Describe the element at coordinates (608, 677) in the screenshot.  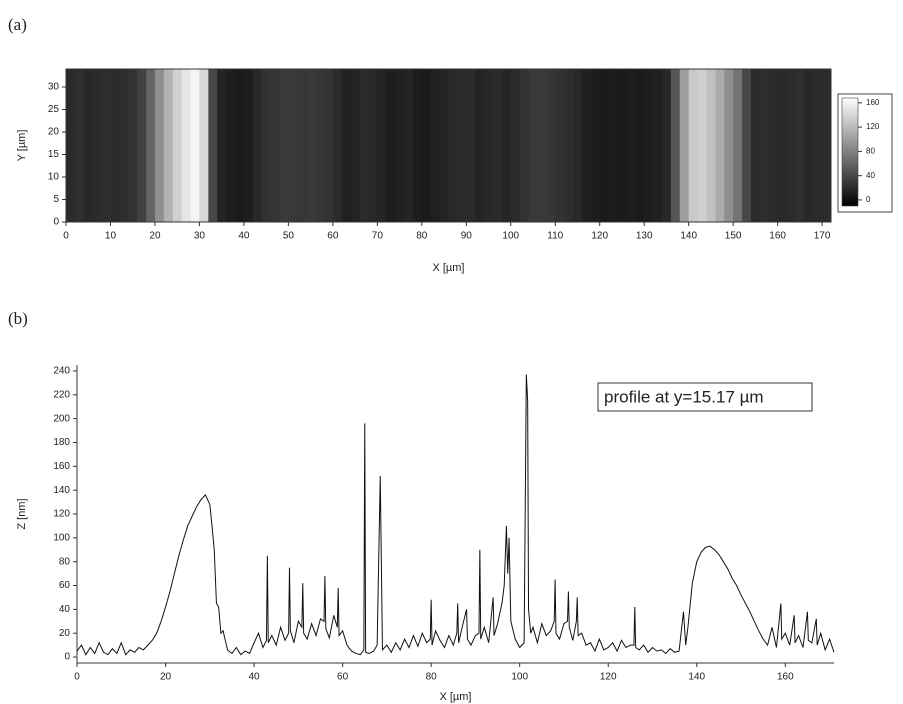
I see `x-tick-label: 120` at that location.